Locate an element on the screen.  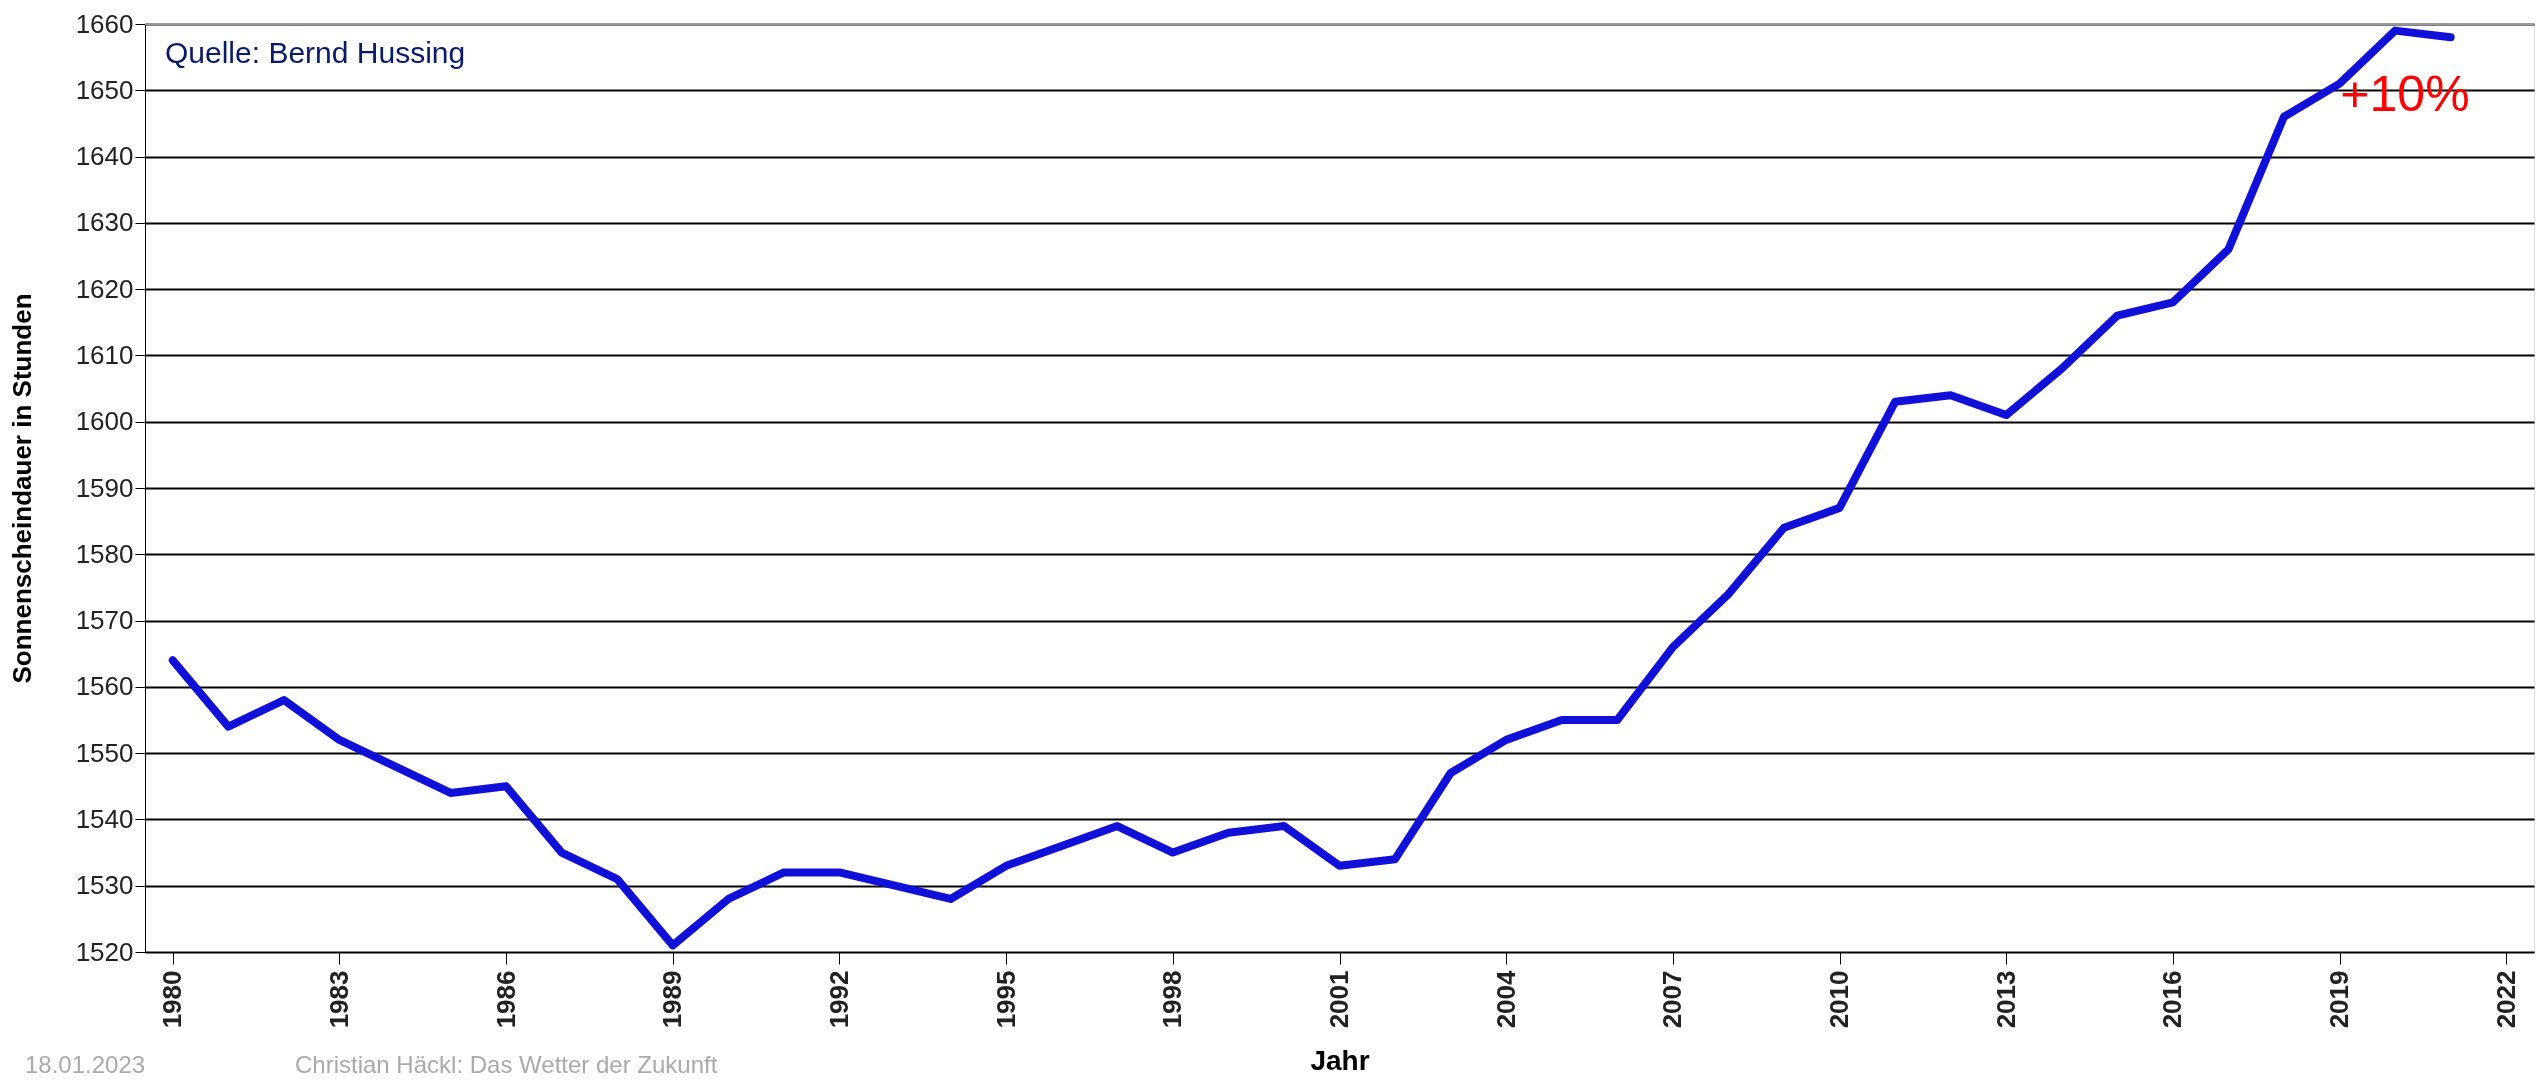
y-tick-label: 1650 is located at coordinates (104, 89).